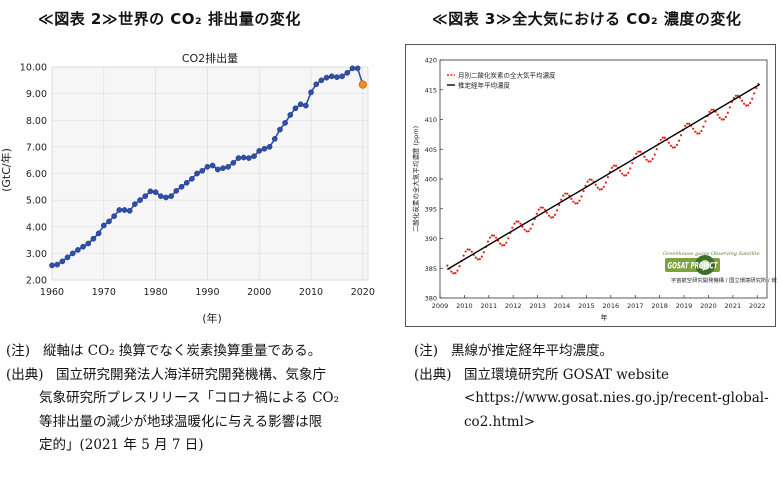  Describe the element at coordinates (181, 186) in the screenshot. I see `emission-point-1985` at that location.